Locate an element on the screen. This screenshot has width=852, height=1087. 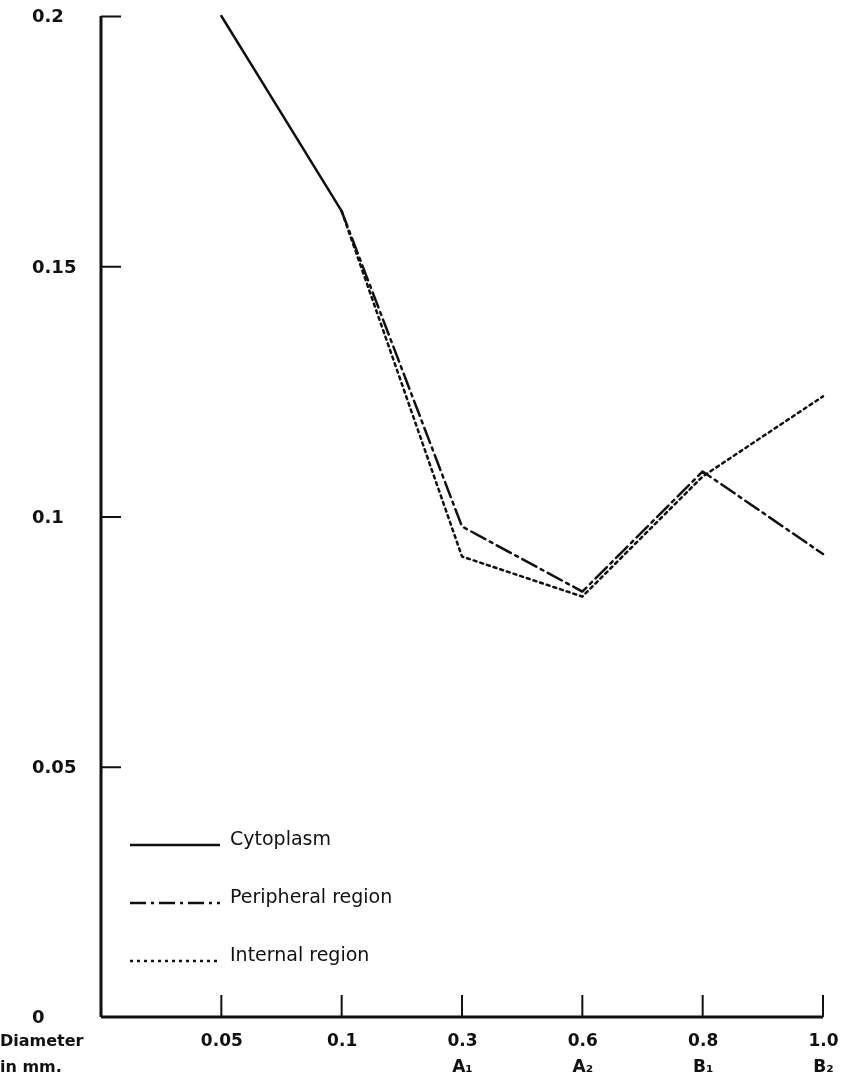
y-tick-label: 0.15 is located at coordinates (54, 266).